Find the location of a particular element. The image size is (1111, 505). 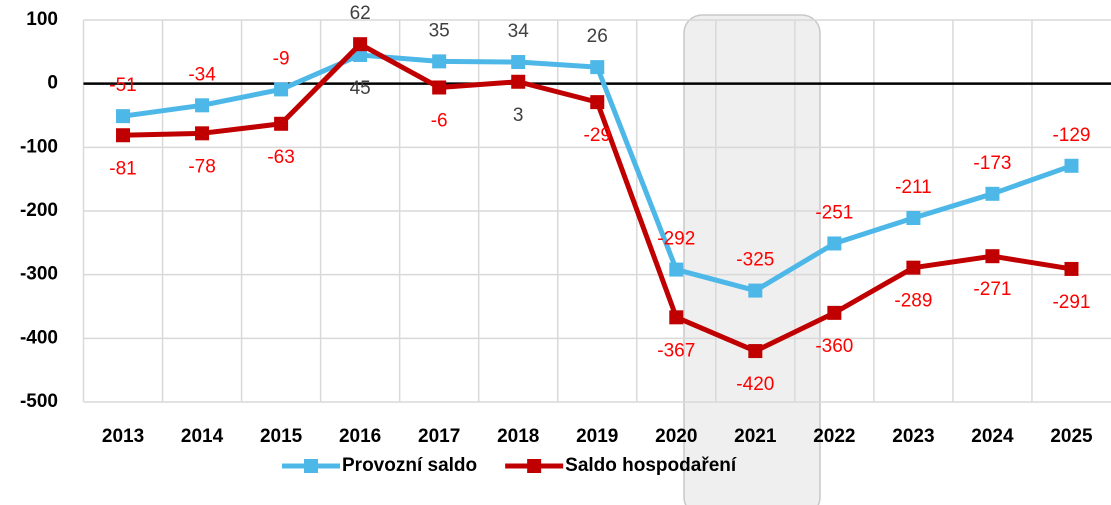

y-tick-label: 100 is located at coordinates (42, 19).